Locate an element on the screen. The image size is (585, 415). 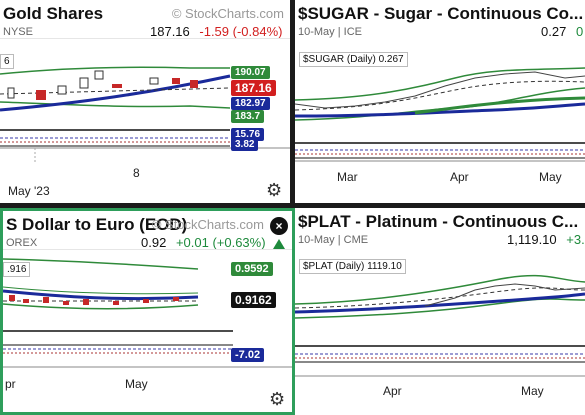
price-tag: 182.97 is located at coordinates (250, 103).